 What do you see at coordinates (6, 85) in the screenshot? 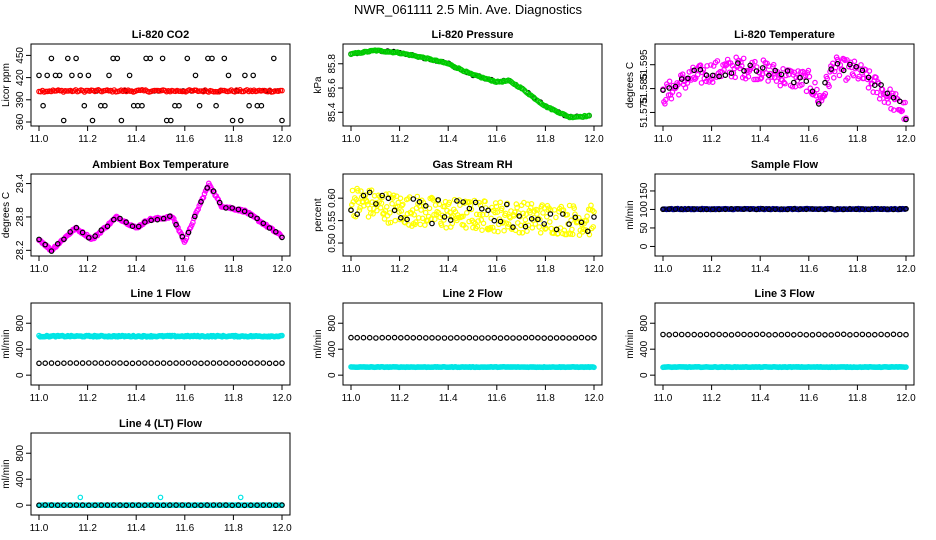
I see `y-axis-label: Licor ppm` at bounding box center [6, 85].